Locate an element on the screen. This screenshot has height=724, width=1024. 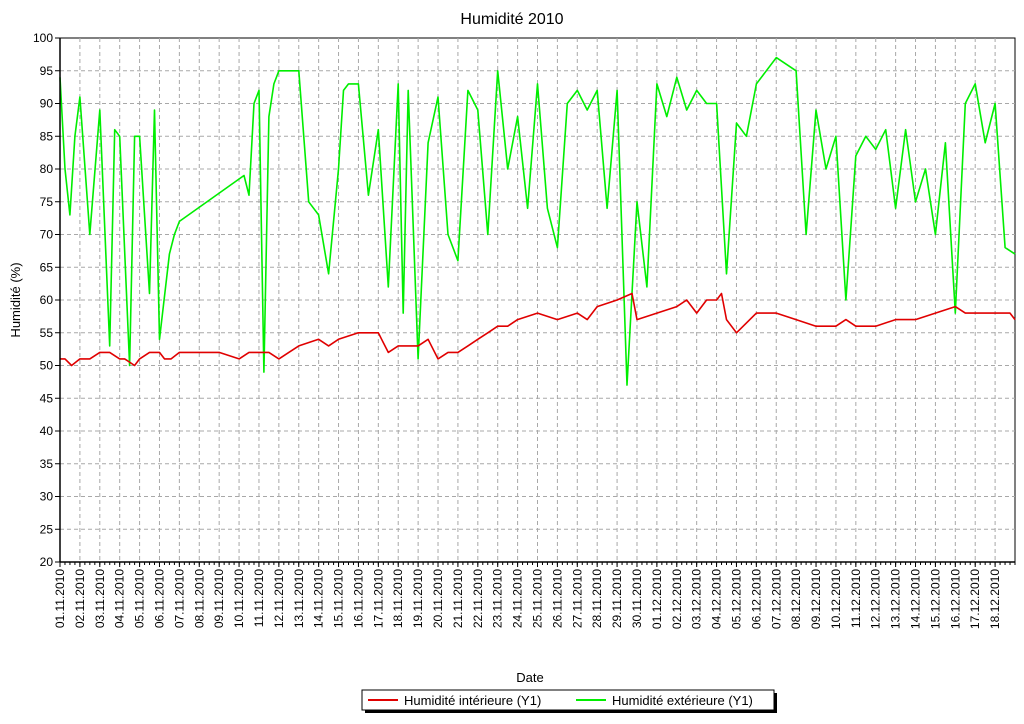
x-tick-label: 02.11.2010 is located at coordinates (80, 598).